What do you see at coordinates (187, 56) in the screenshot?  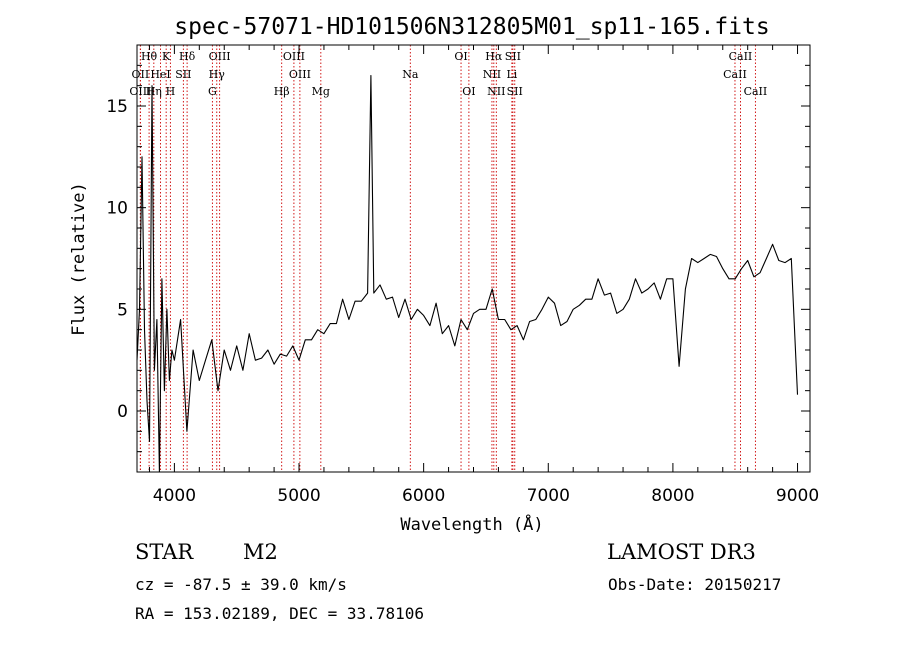 I see `line-marker-label: Hδ` at bounding box center [187, 56].